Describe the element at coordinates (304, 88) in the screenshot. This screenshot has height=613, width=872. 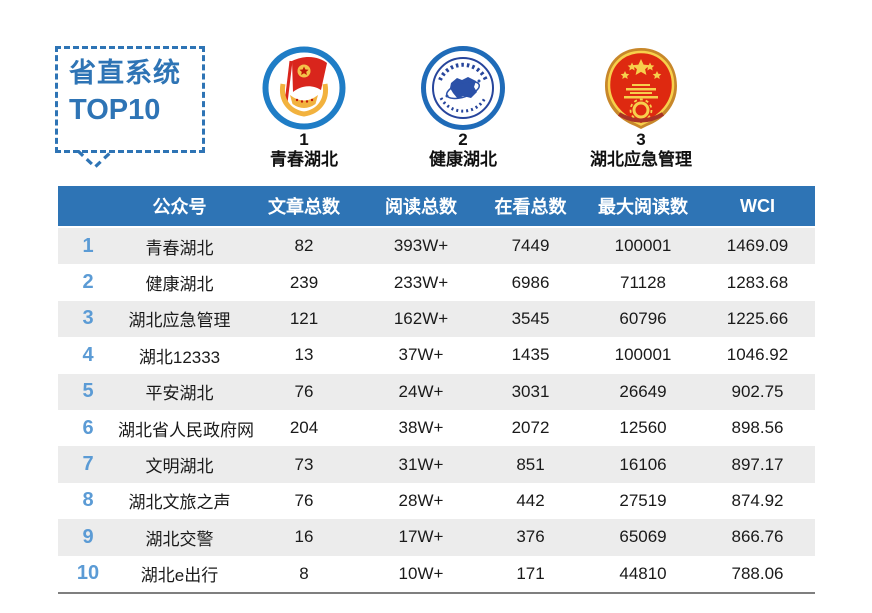
I see `communist-youth-league-logo-icon` at that location.